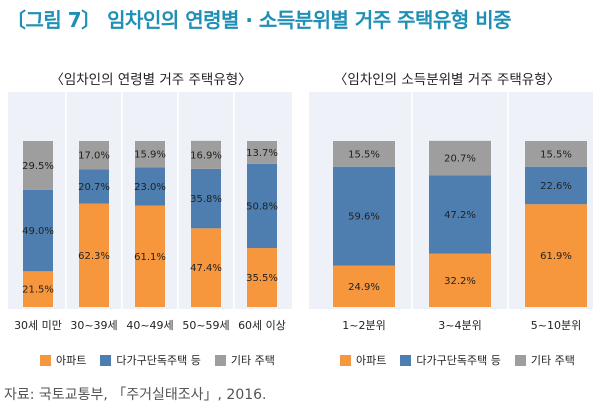 The image size is (600, 408). Describe the element at coordinates (205, 325) in the screenshot. I see `category-label: 50~59세` at that location.